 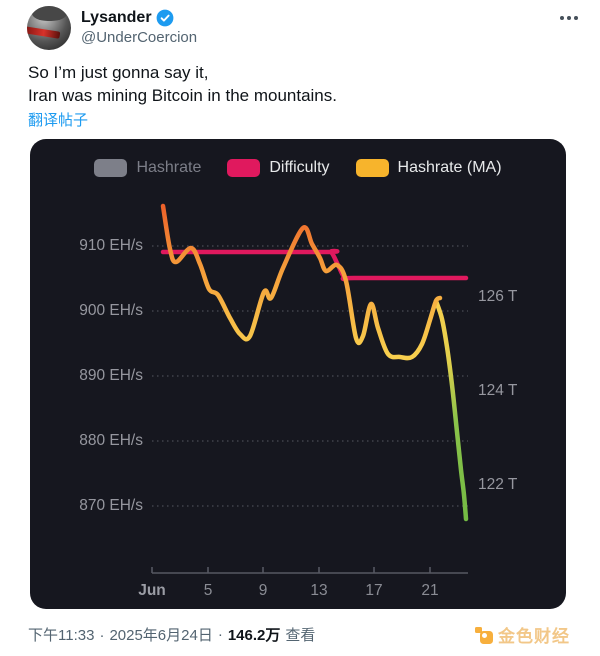 I want to click on timestamp: 下午11:33 · 2025年6月24日, so click(x=120, y=634).